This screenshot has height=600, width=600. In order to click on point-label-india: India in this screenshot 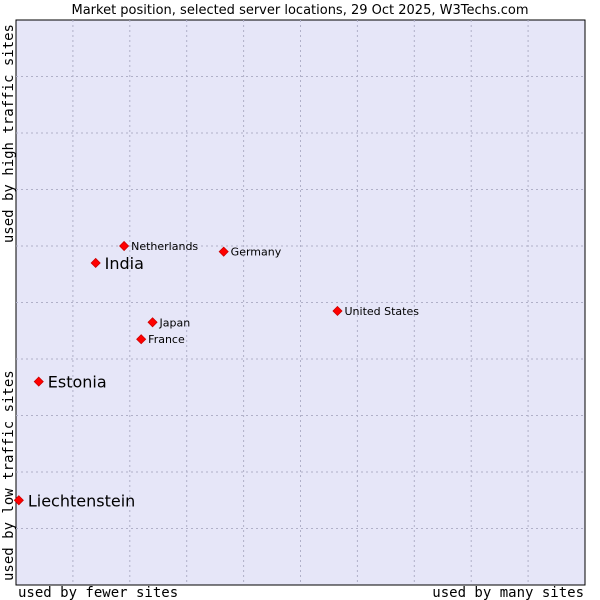, I will do `click(124, 263)`.